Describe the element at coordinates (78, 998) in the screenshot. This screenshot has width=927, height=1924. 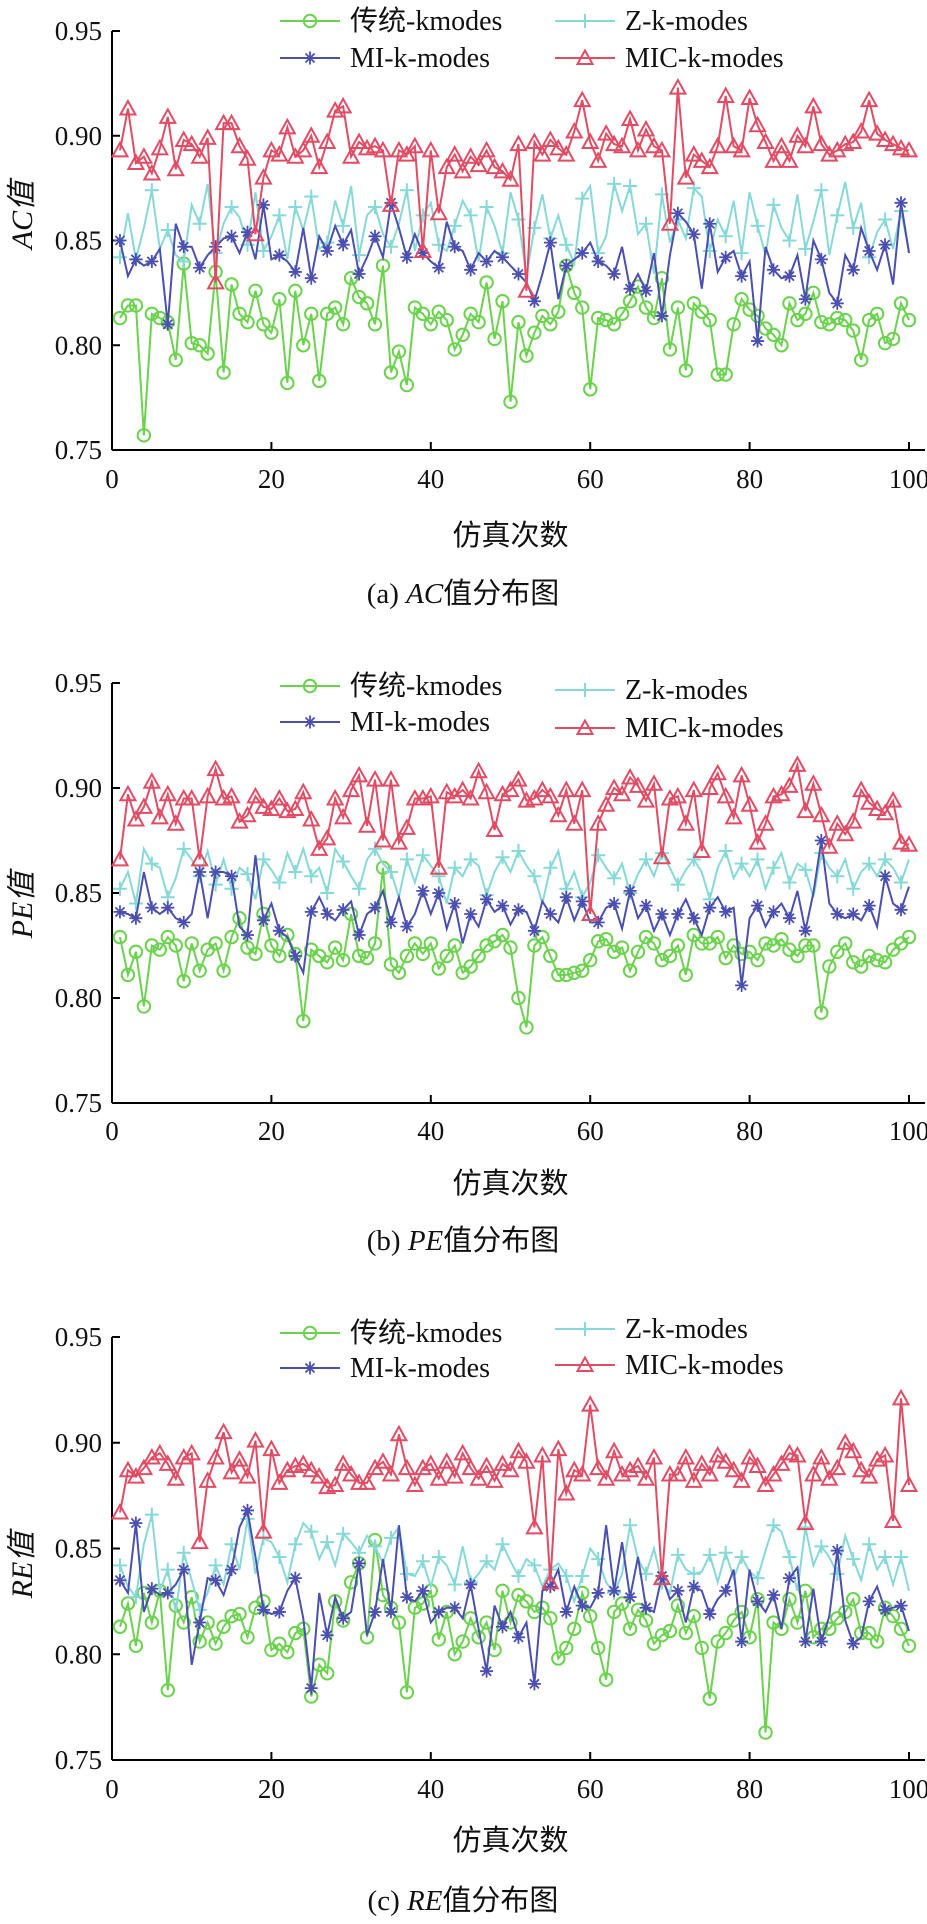
I see `y-tick-label: 0.80` at that location.